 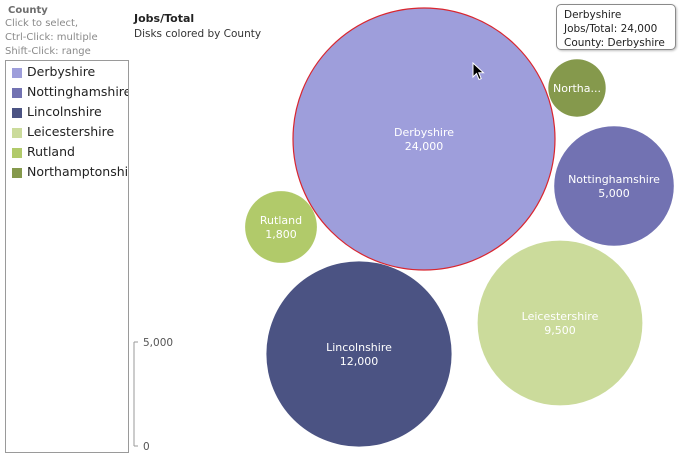 What do you see at coordinates (614, 43) in the screenshot?
I see `tooltip-line-county: County: Derbyshire` at bounding box center [614, 43].